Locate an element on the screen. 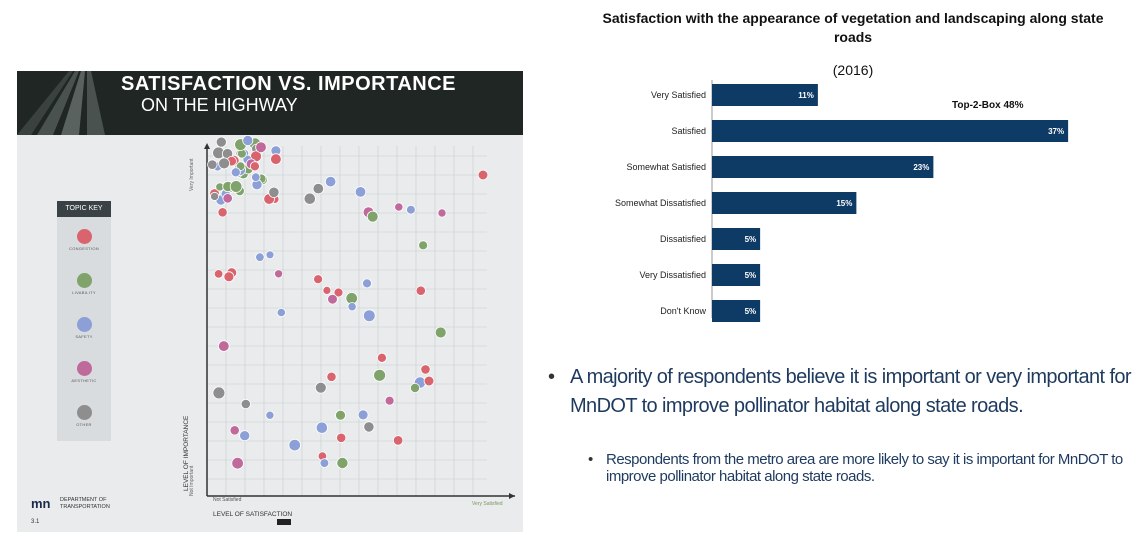 The height and width of the screenshot is (552, 1148). key-item-livability: LIVABILITY is located at coordinates (84, 284).